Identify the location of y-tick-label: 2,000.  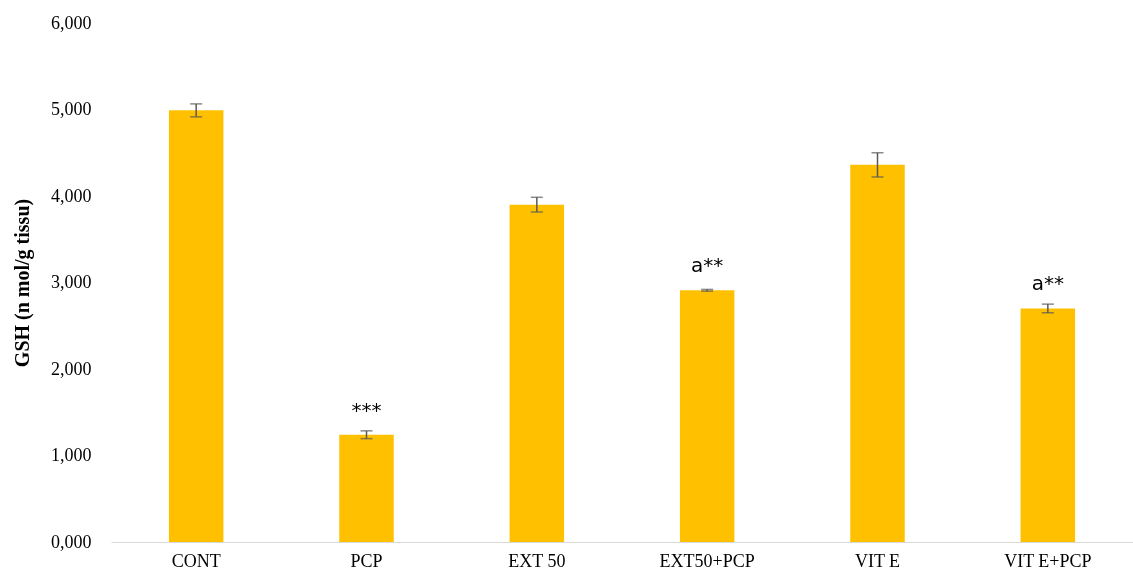
(71, 368).